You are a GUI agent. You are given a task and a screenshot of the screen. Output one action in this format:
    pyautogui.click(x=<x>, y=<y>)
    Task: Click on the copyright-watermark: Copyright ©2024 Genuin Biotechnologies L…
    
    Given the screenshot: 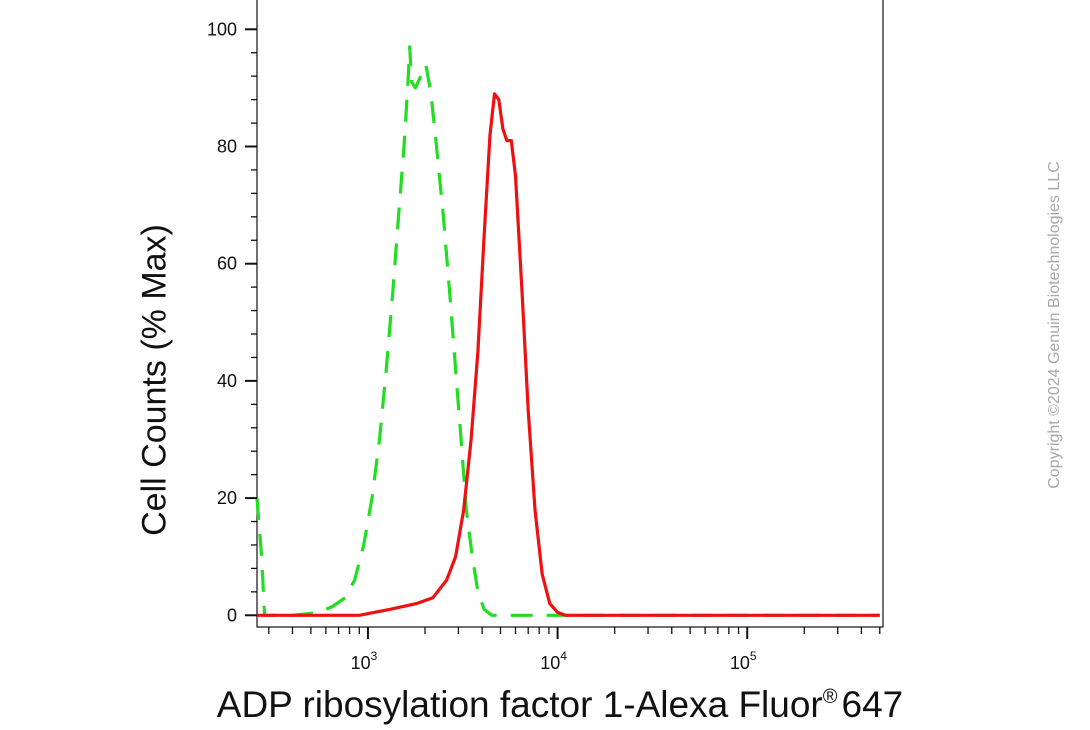 What is the action you would take?
    pyautogui.click(x=1054, y=325)
    